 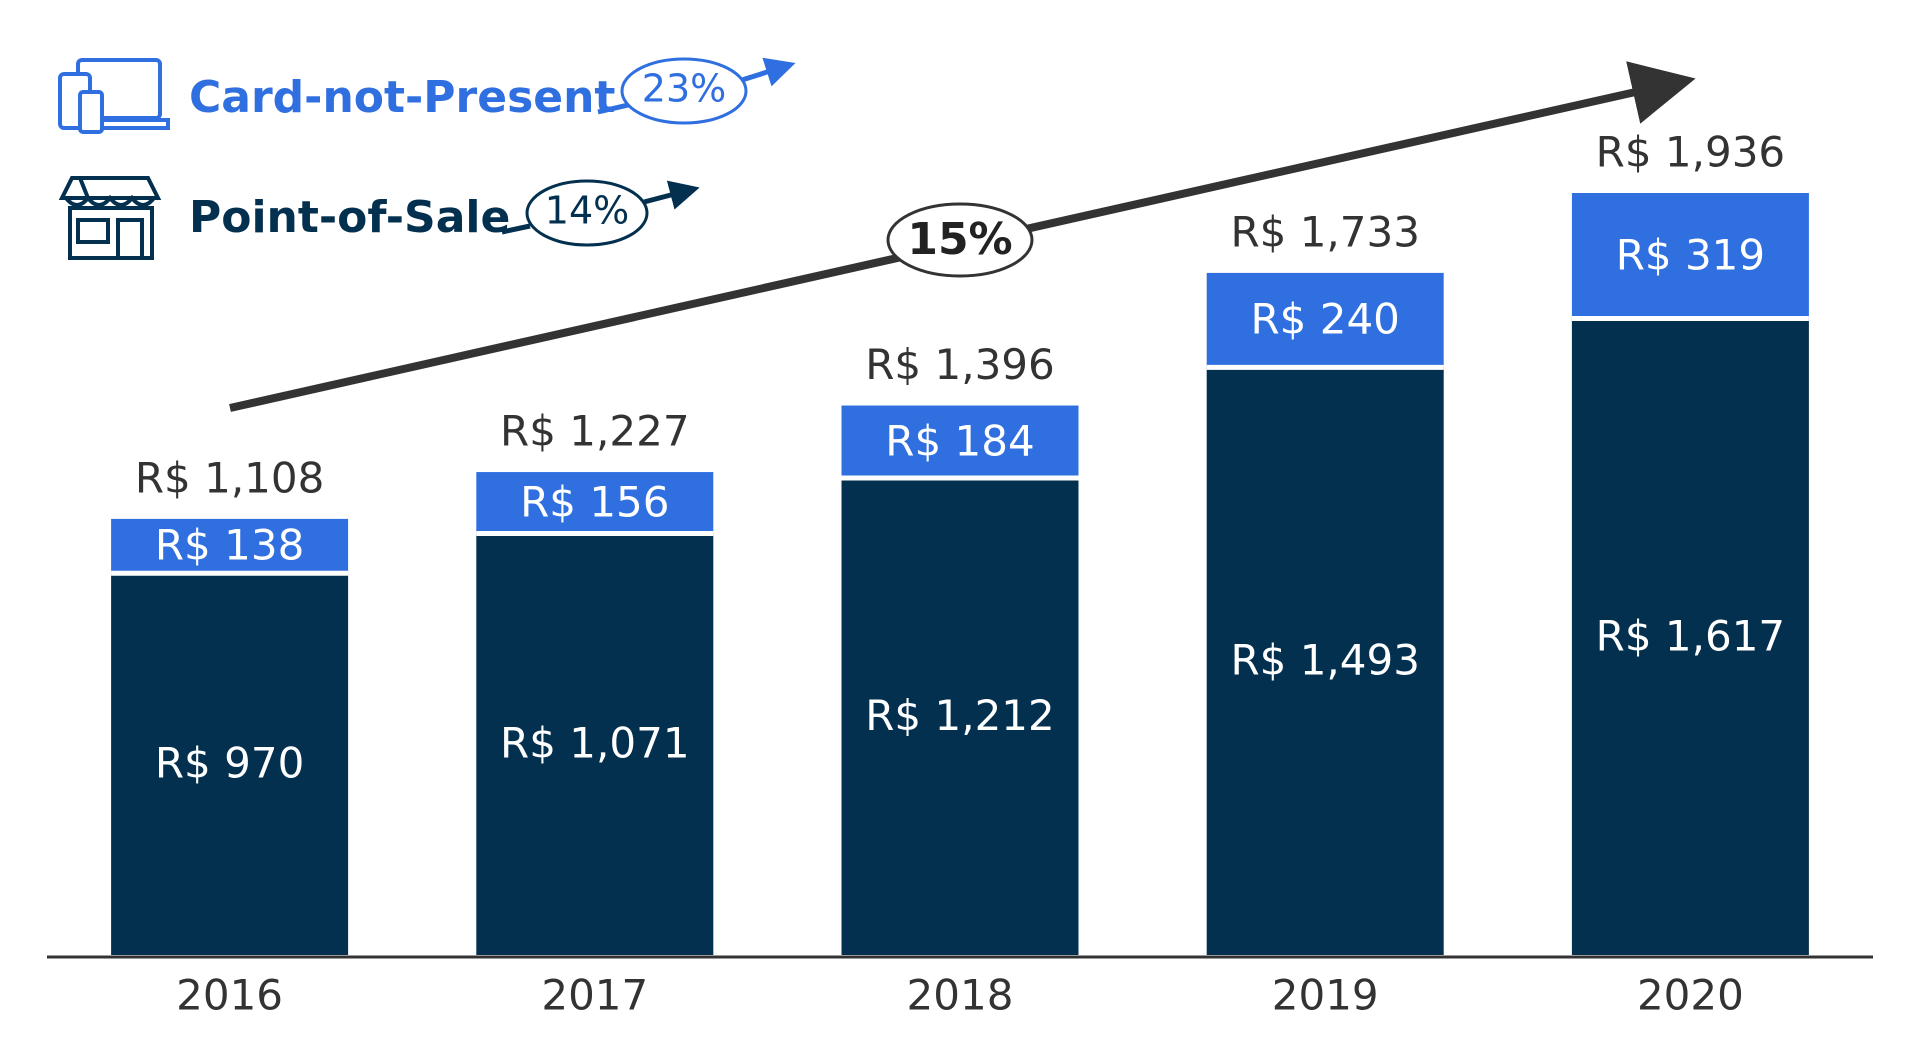 I want to click on store-icon, so click(x=110, y=218).